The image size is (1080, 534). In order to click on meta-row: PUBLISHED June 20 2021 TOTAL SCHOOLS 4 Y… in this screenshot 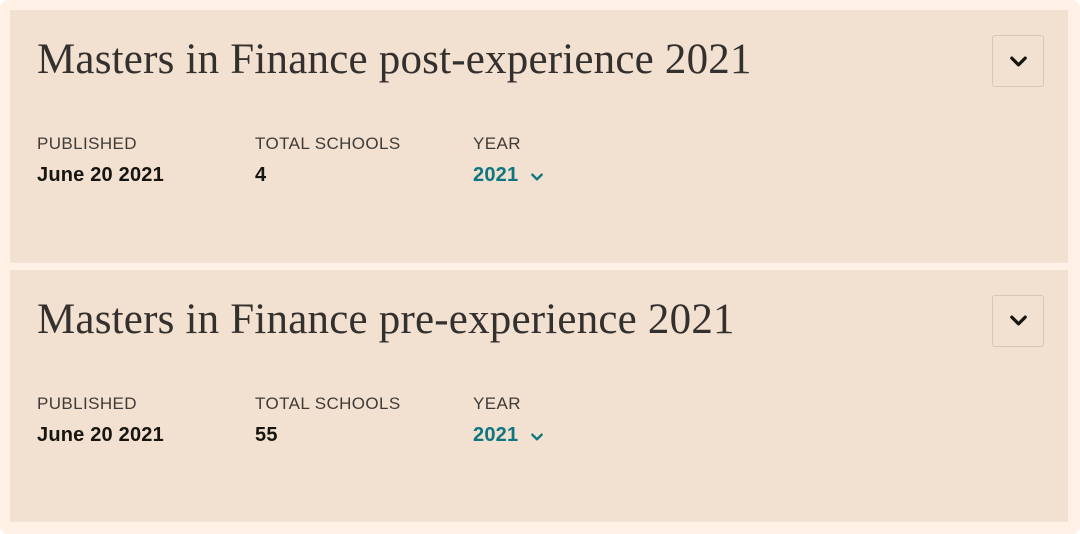, I will do `click(540, 160)`.